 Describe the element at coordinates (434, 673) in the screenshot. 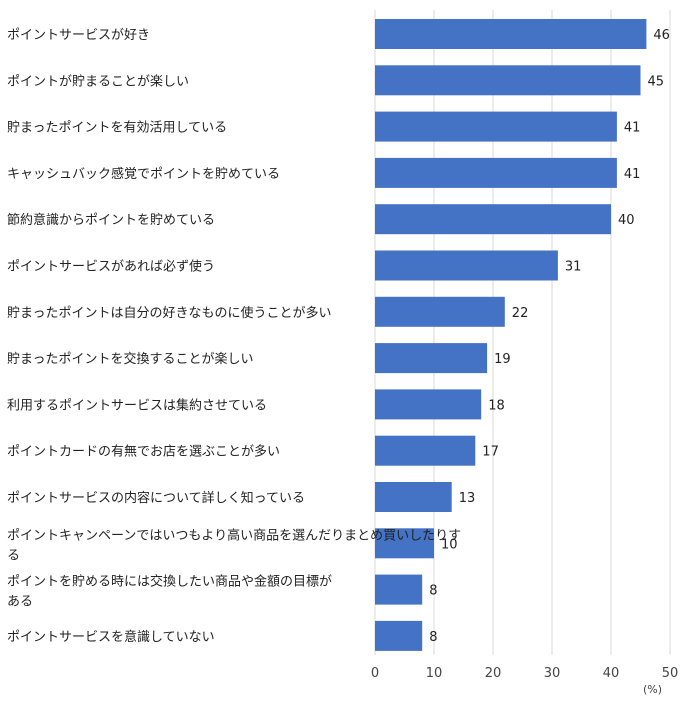

I see `x-tick-label: 10` at that location.